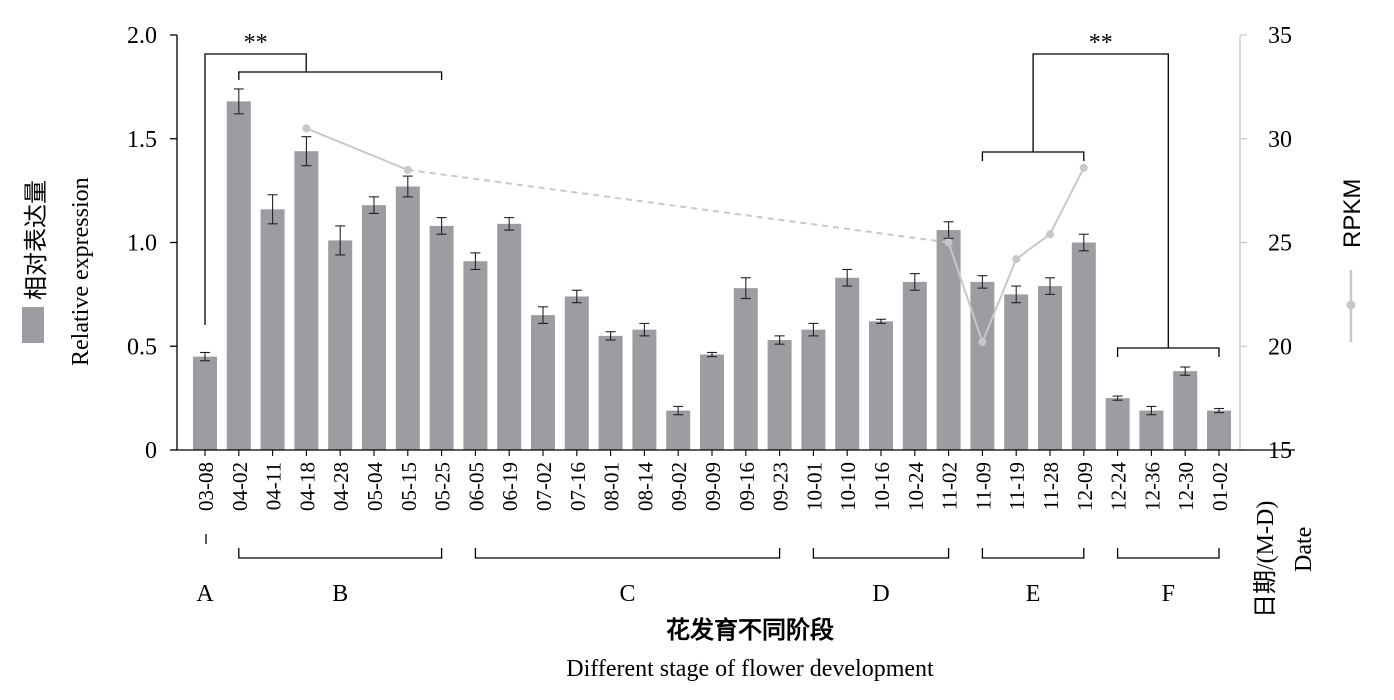 This screenshot has height=700, width=1394. Describe the element at coordinates (510, 486) in the screenshot. I see `x-tick-label: 06-19` at that location.